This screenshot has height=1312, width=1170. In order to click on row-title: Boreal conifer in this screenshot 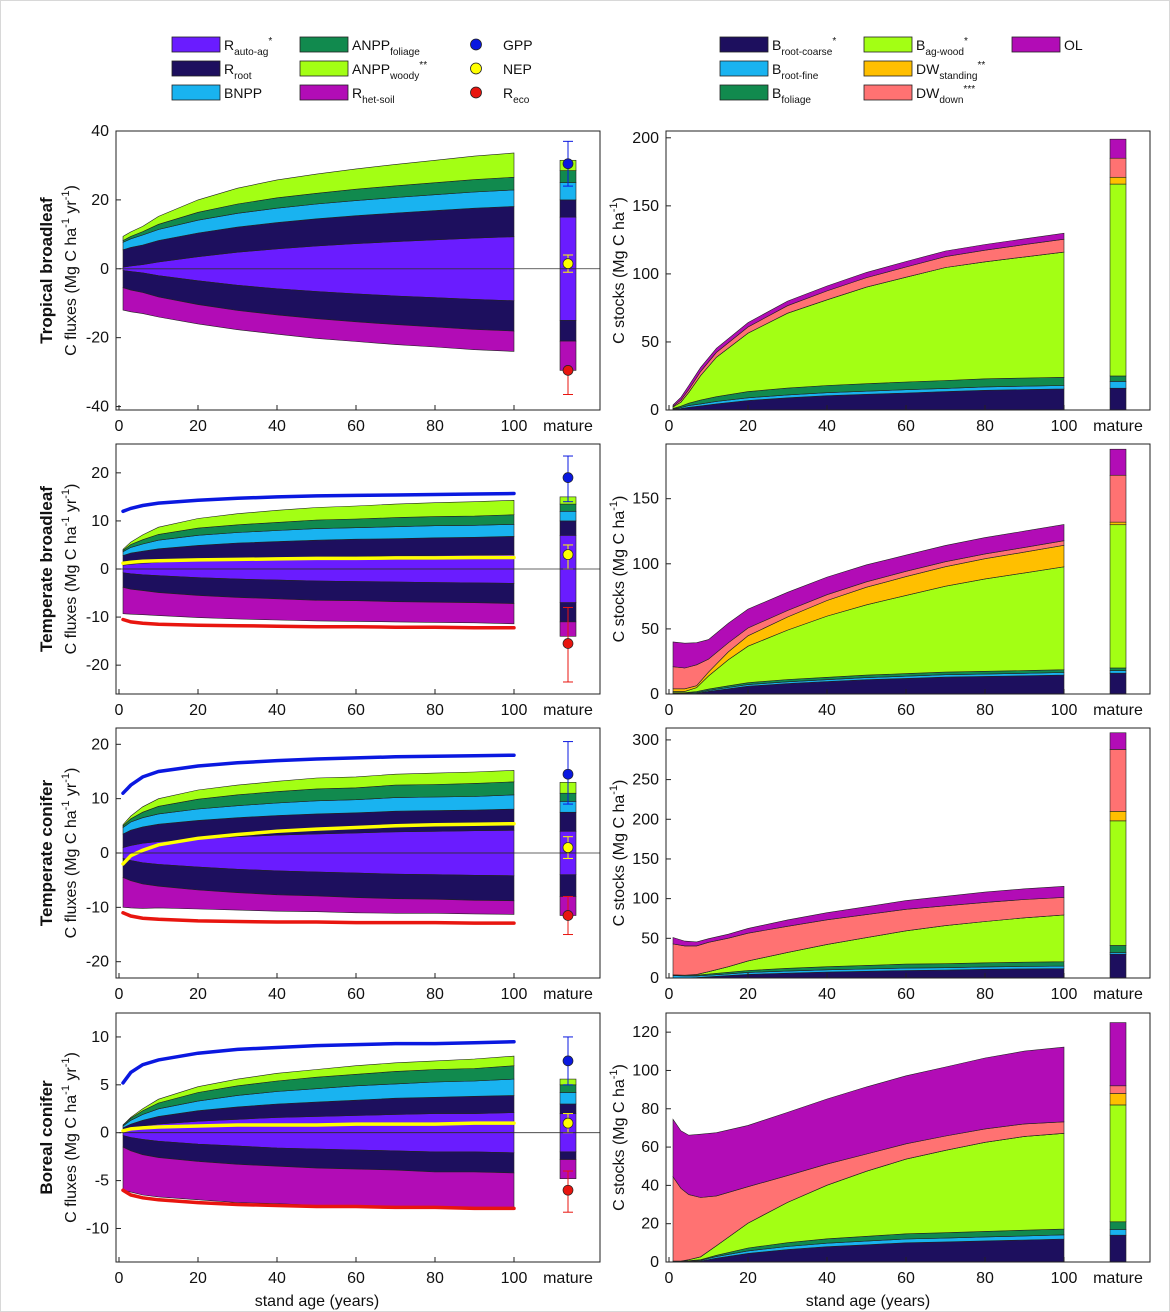, I will do `click(46, 1137)`.